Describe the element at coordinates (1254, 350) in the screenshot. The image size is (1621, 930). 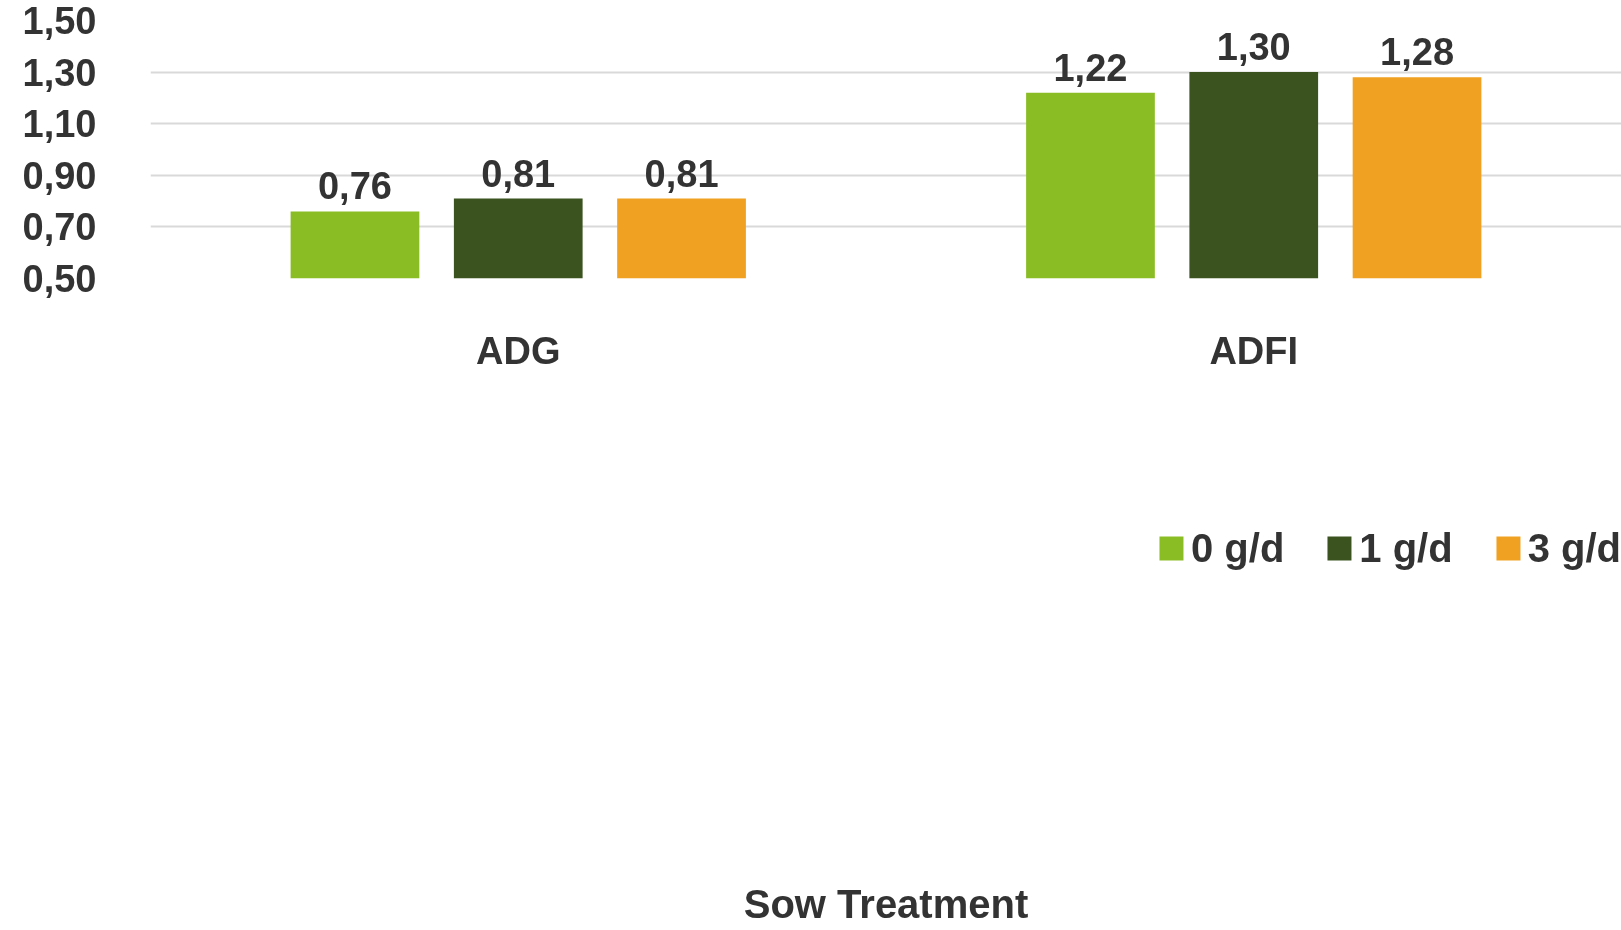
I see `x-tick-label: ADFI` at that location.